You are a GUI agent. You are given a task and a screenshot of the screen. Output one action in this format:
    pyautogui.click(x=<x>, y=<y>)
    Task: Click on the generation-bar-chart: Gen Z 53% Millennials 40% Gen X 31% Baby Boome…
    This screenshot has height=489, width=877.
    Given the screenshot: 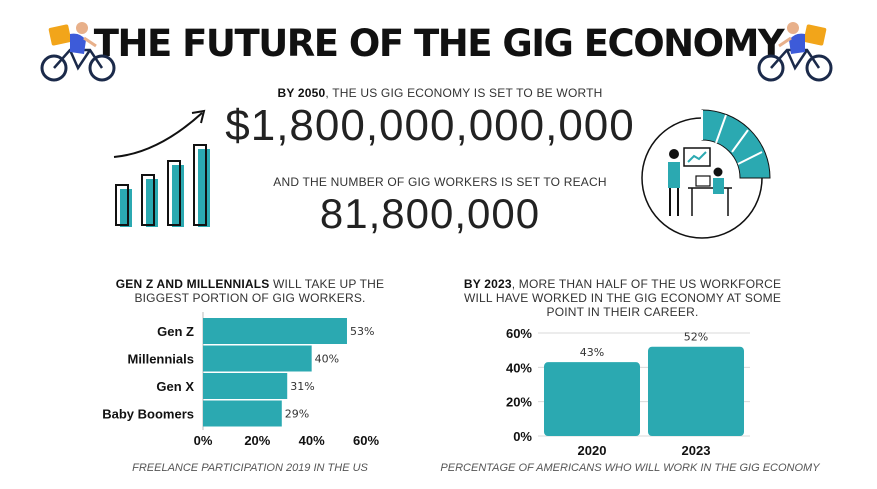 What is the action you would take?
    pyautogui.click(x=240, y=380)
    